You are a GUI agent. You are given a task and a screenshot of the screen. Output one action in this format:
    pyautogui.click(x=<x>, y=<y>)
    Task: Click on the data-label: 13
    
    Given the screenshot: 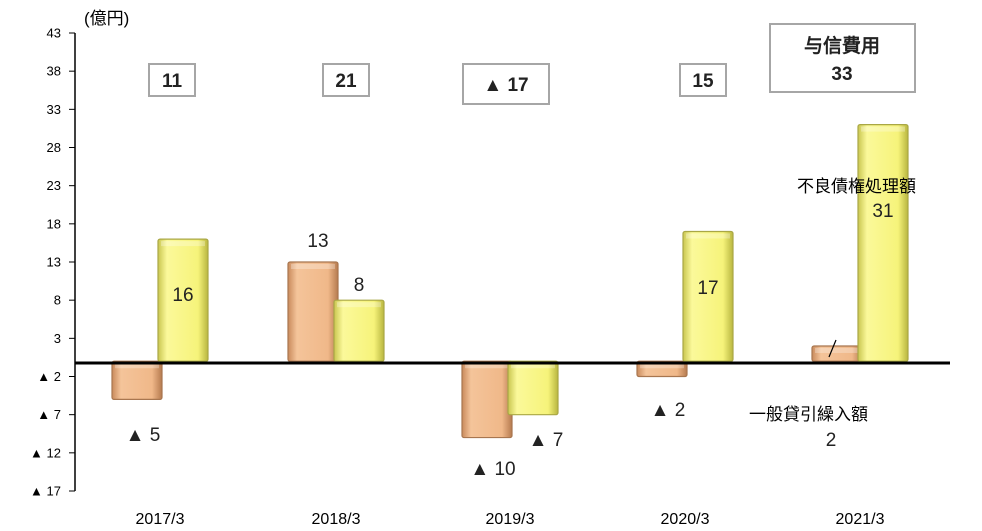 What is the action you would take?
    pyautogui.click(x=317, y=241)
    